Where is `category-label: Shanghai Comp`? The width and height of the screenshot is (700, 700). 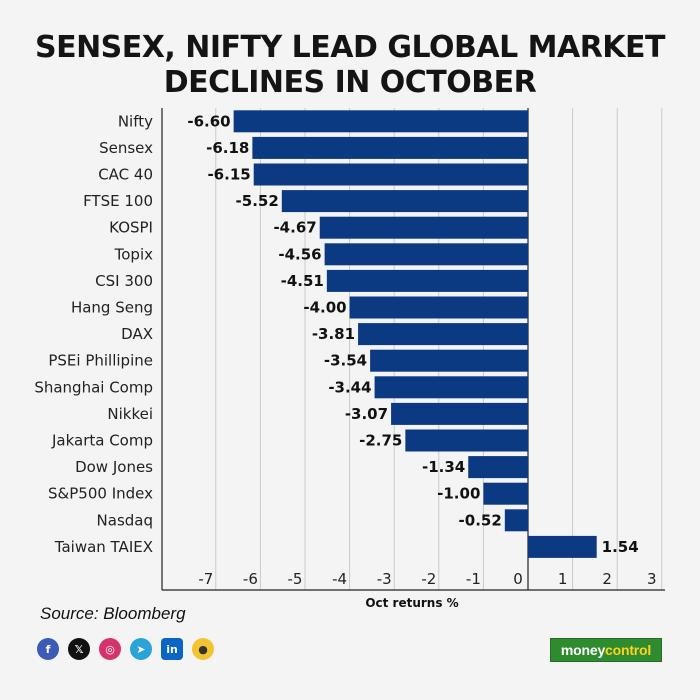 category-label: Shanghai Comp is located at coordinates (93, 387).